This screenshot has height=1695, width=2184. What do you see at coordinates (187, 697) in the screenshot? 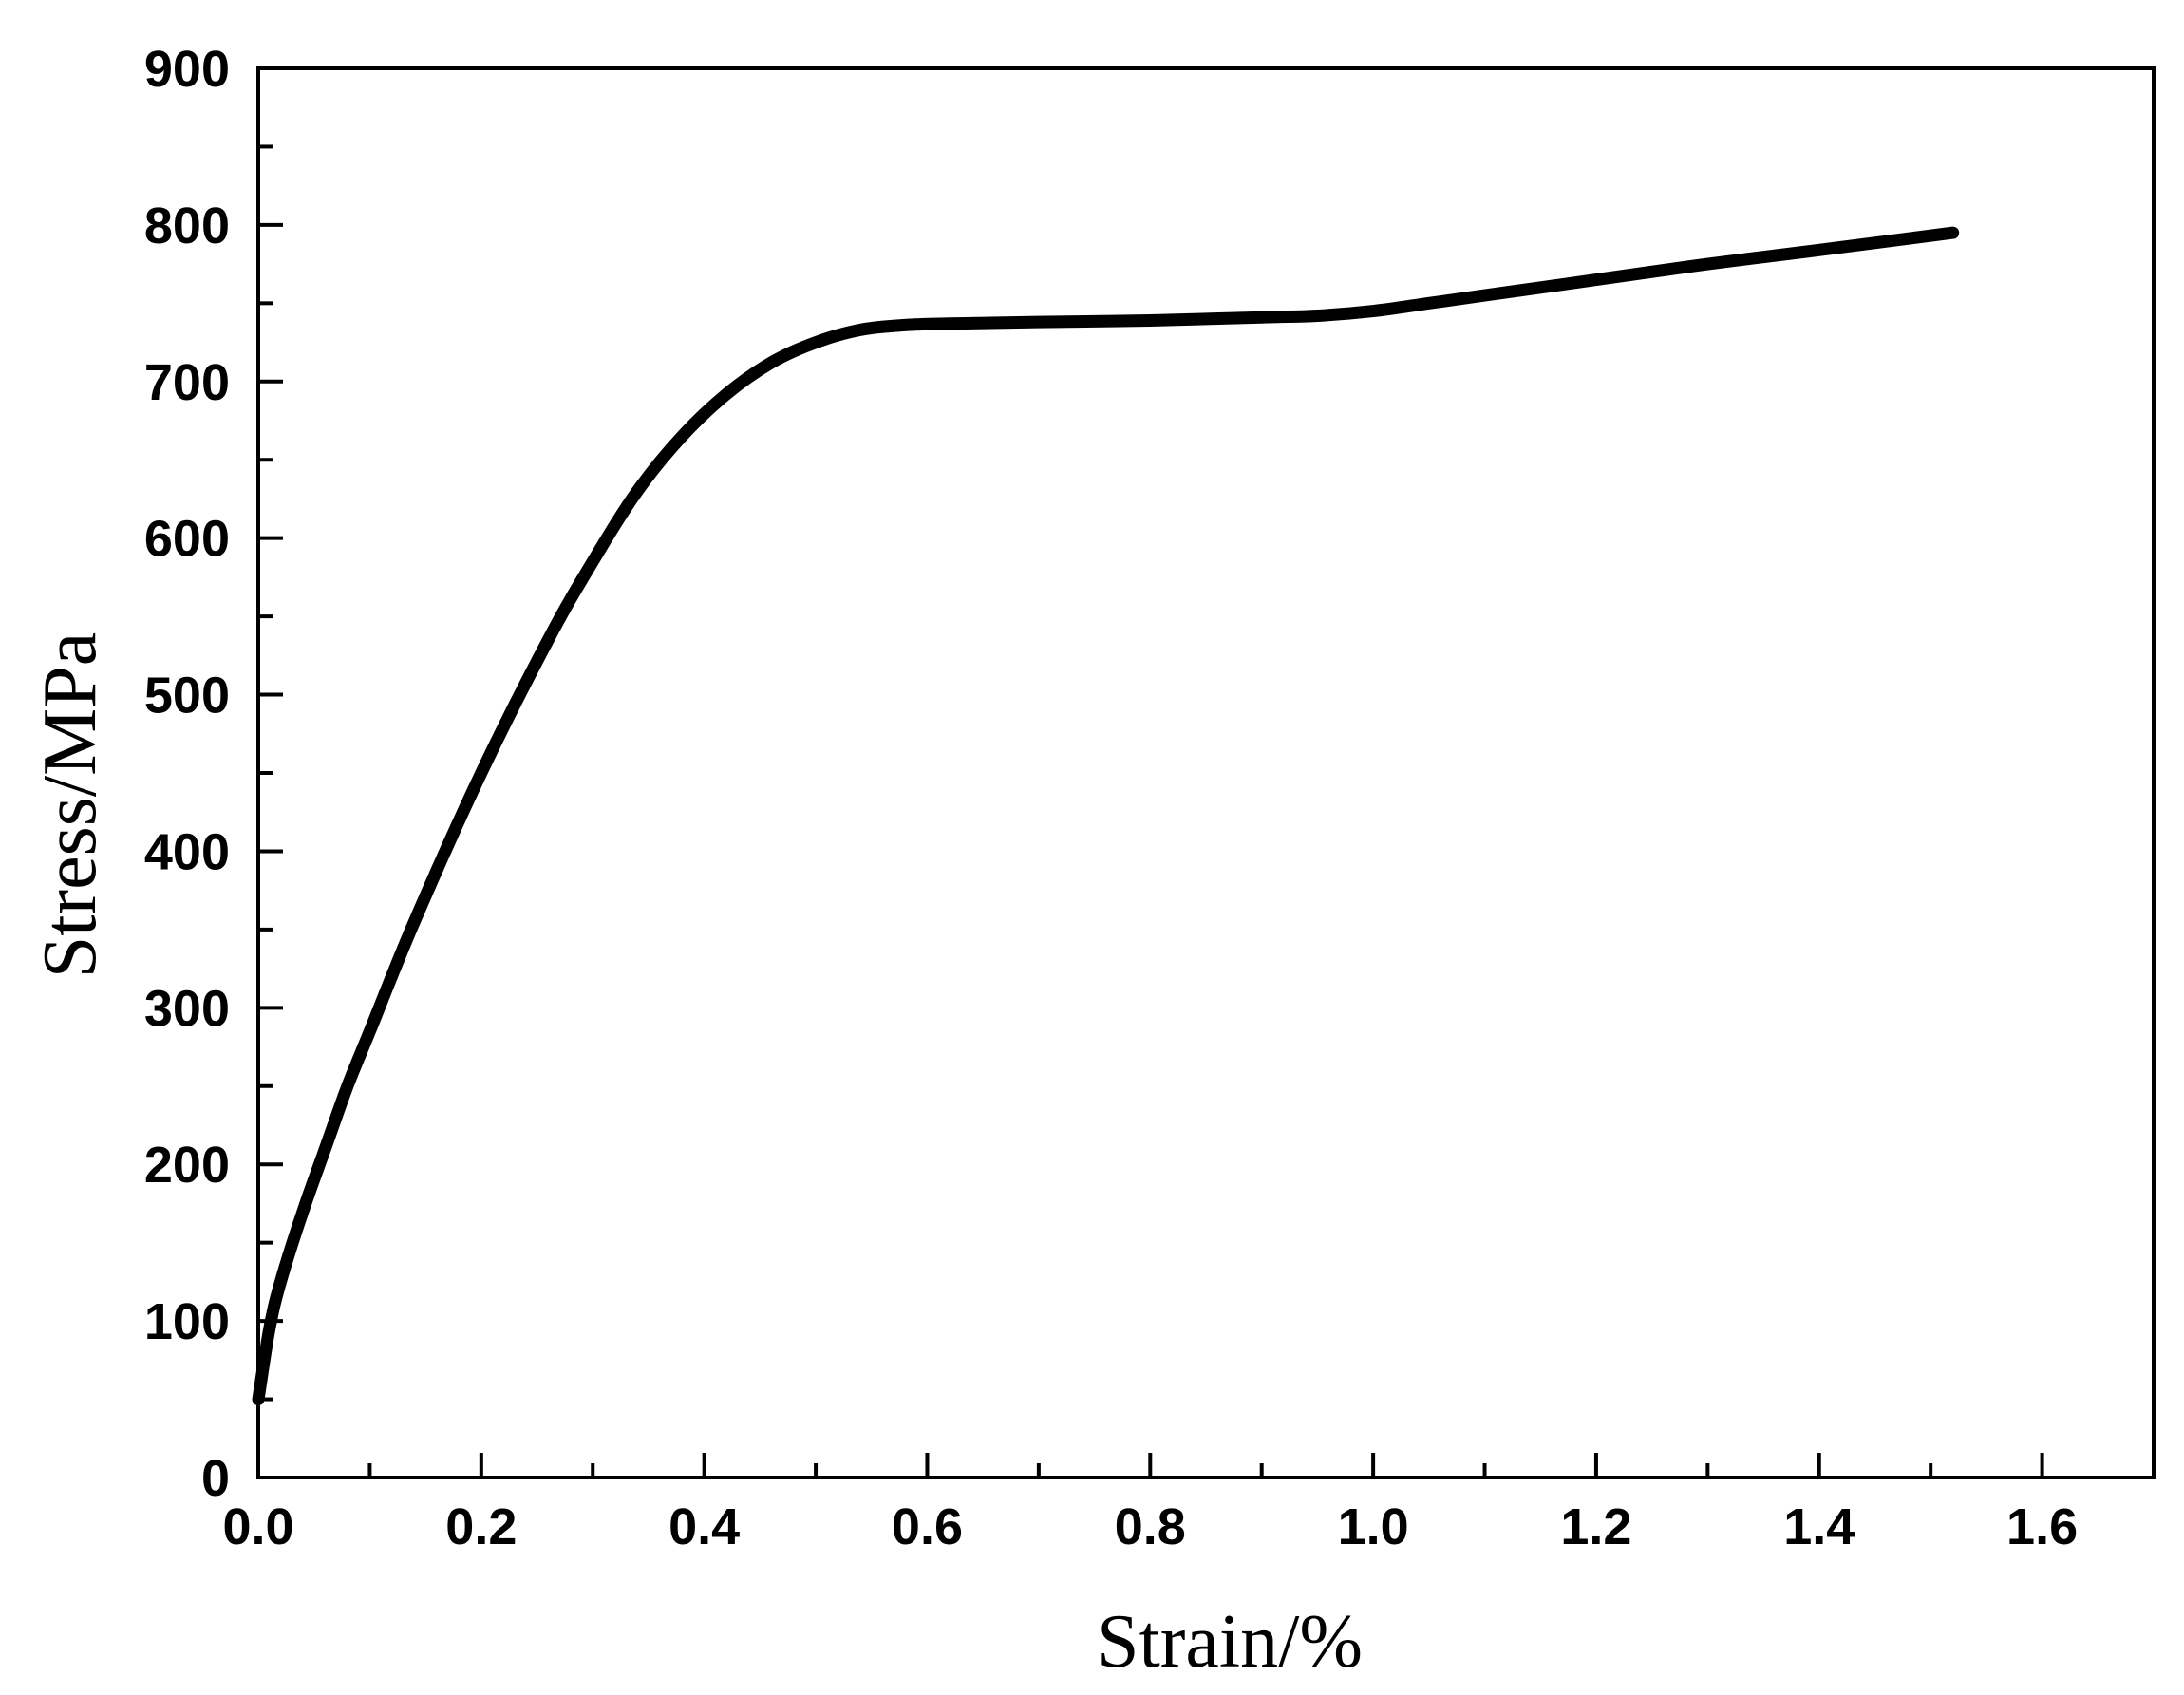
I see `y-tick-label: 500` at bounding box center [187, 697].